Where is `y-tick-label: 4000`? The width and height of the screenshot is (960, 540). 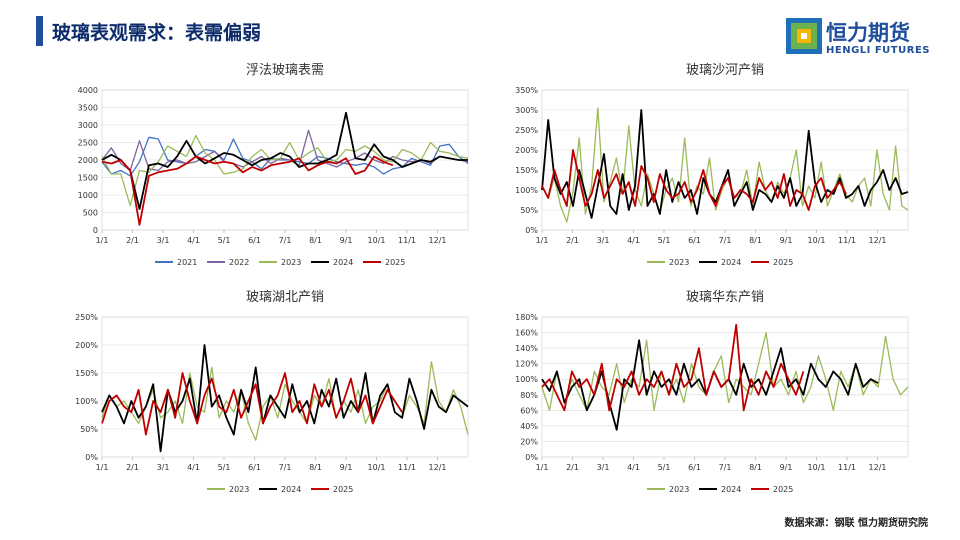 y-tick-label: 4000 is located at coordinates (88, 90).